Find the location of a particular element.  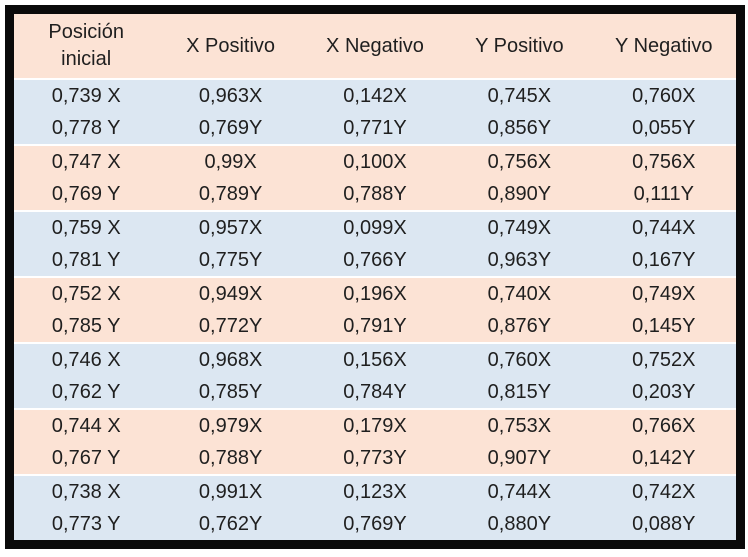

table-cell: 0,753X is located at coordinates (519, 425).